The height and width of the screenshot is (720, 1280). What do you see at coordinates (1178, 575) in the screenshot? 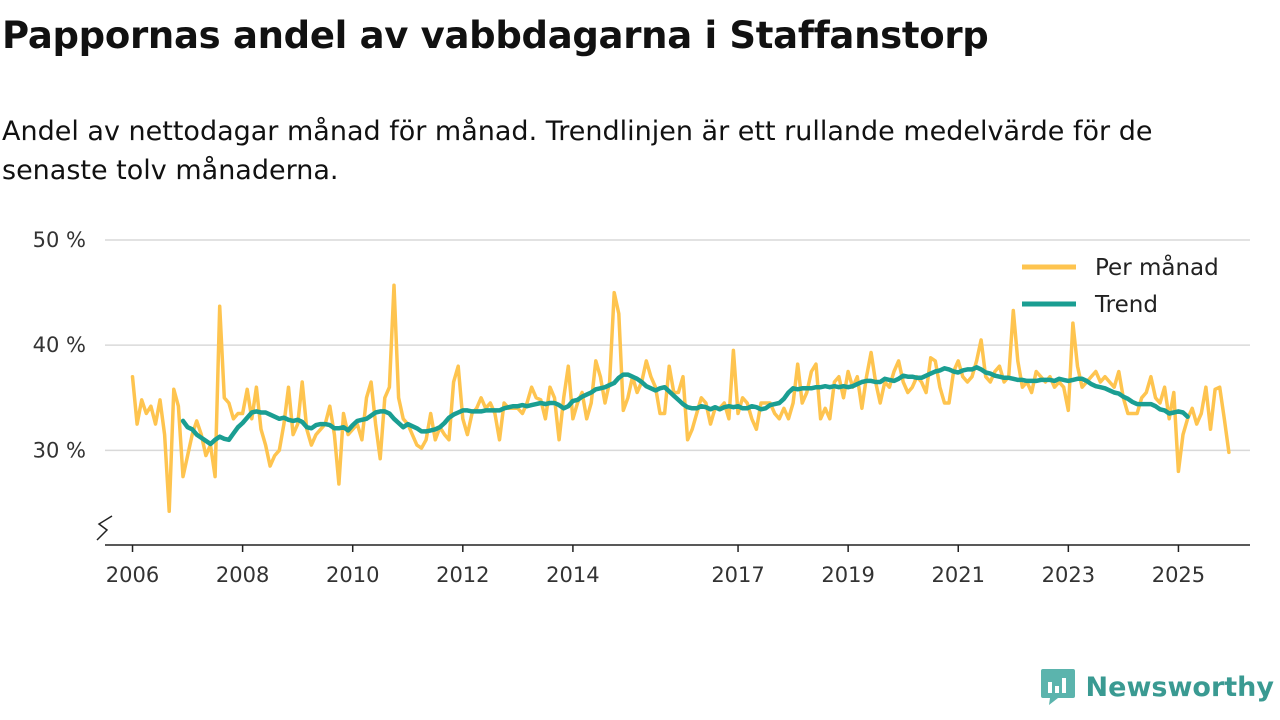
I see `x-tick-label: 2025` at bounding box center [1178, 575].